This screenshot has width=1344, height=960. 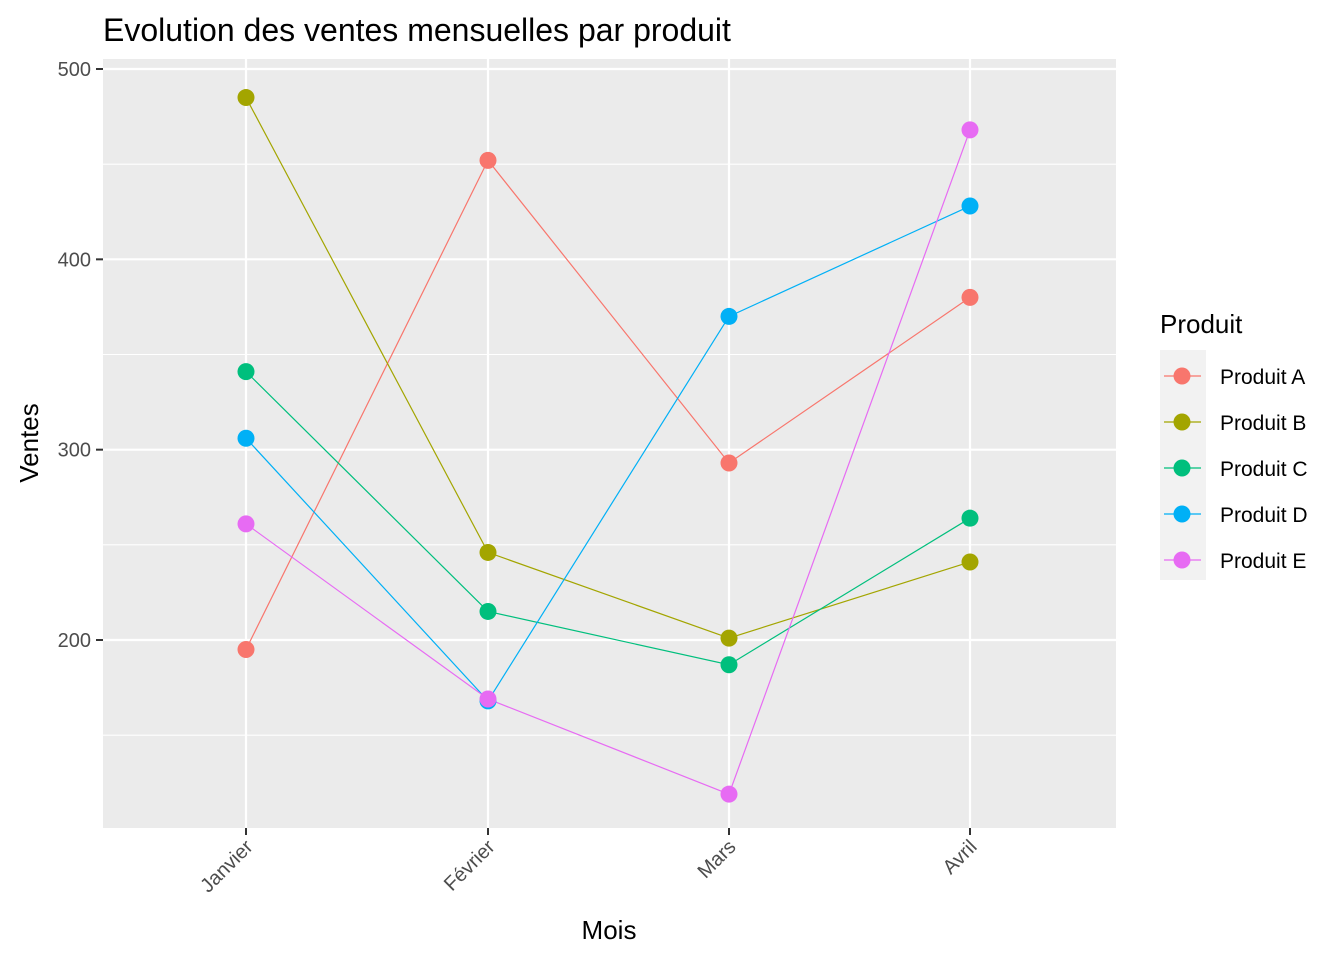 What do you see at coordinates (74, 451) in the screenshot?
I see `y-tick-label: 300` at bounding box center [74, 451].